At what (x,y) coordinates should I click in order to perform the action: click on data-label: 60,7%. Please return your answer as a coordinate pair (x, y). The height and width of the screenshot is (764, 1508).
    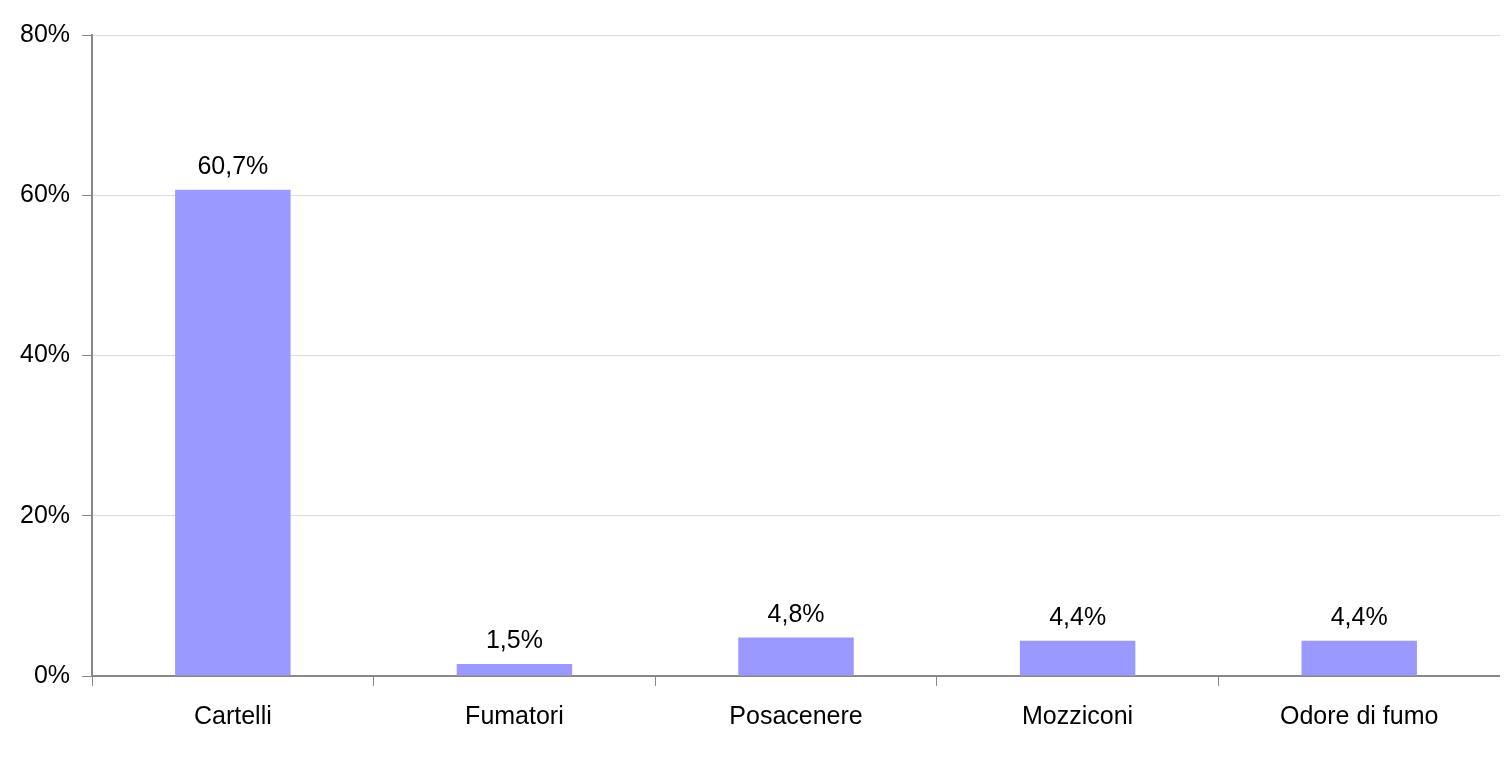
    Looking at the image, I should click on (233, 165).